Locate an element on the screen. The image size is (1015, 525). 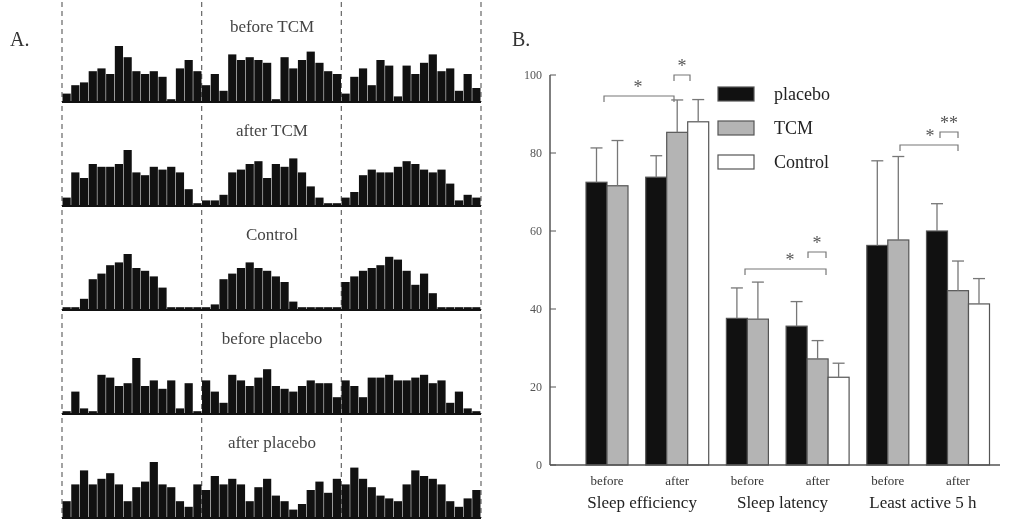
text: Sleep efficiency is located at coordinates (642, 502).